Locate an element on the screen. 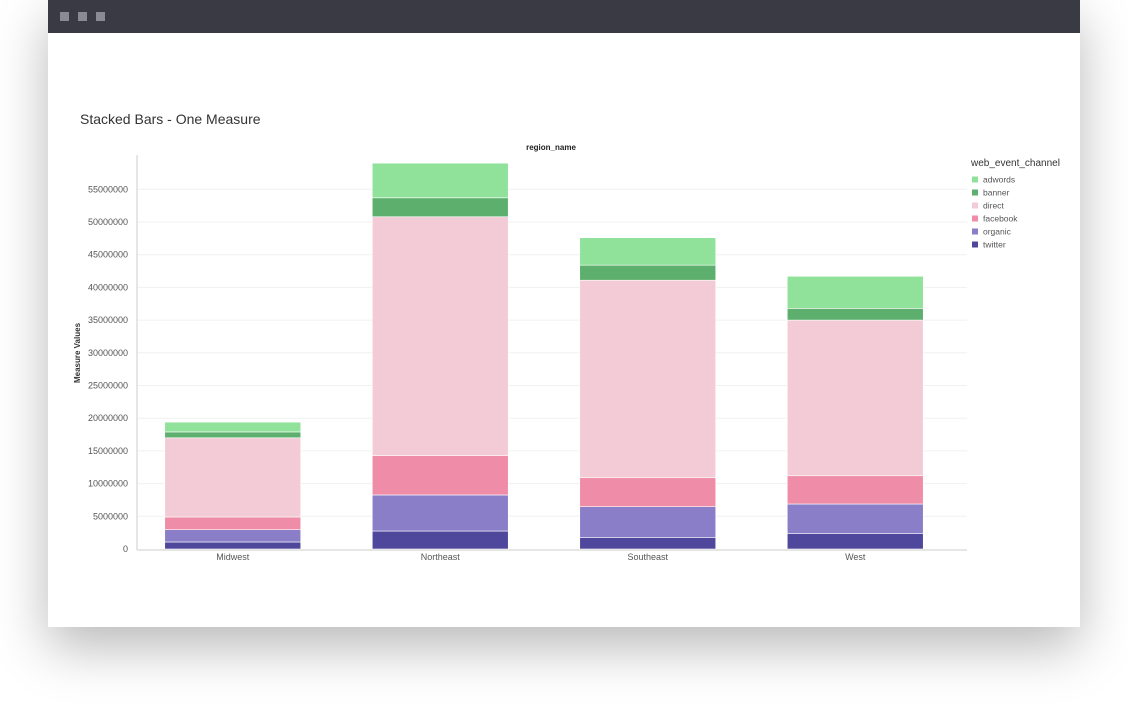 This screenshot has width=1128, height=705. y-tick-label: 10000000 is located at coordinates (108, 484).